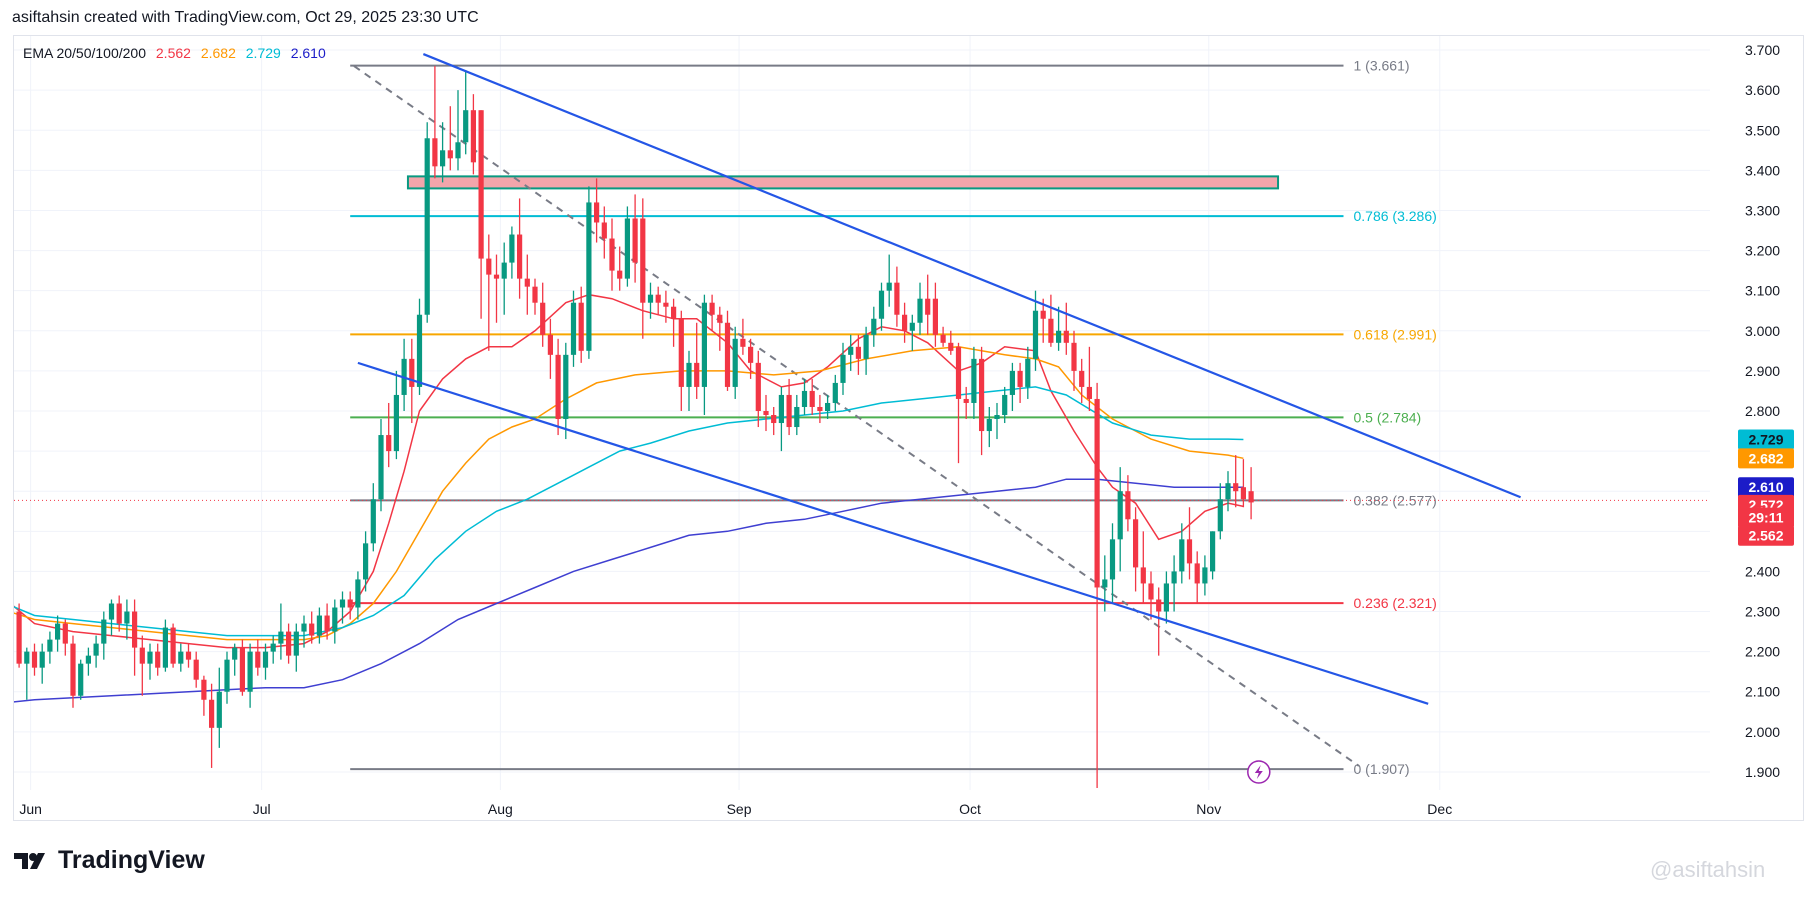 The width and height of the screenshot is (1814, 900). What do you see at coordinates (1395, 500) in the screenshot?
I see `fib-level-label: 0.382 (2.577)` at bounding box center [1395, 500].